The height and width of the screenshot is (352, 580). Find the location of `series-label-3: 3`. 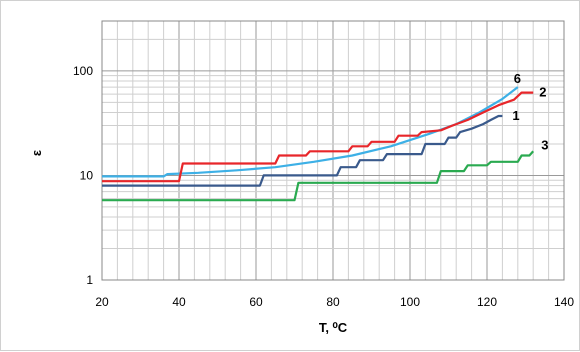

series-label-3: 3 is located at coordinates (544, 144).